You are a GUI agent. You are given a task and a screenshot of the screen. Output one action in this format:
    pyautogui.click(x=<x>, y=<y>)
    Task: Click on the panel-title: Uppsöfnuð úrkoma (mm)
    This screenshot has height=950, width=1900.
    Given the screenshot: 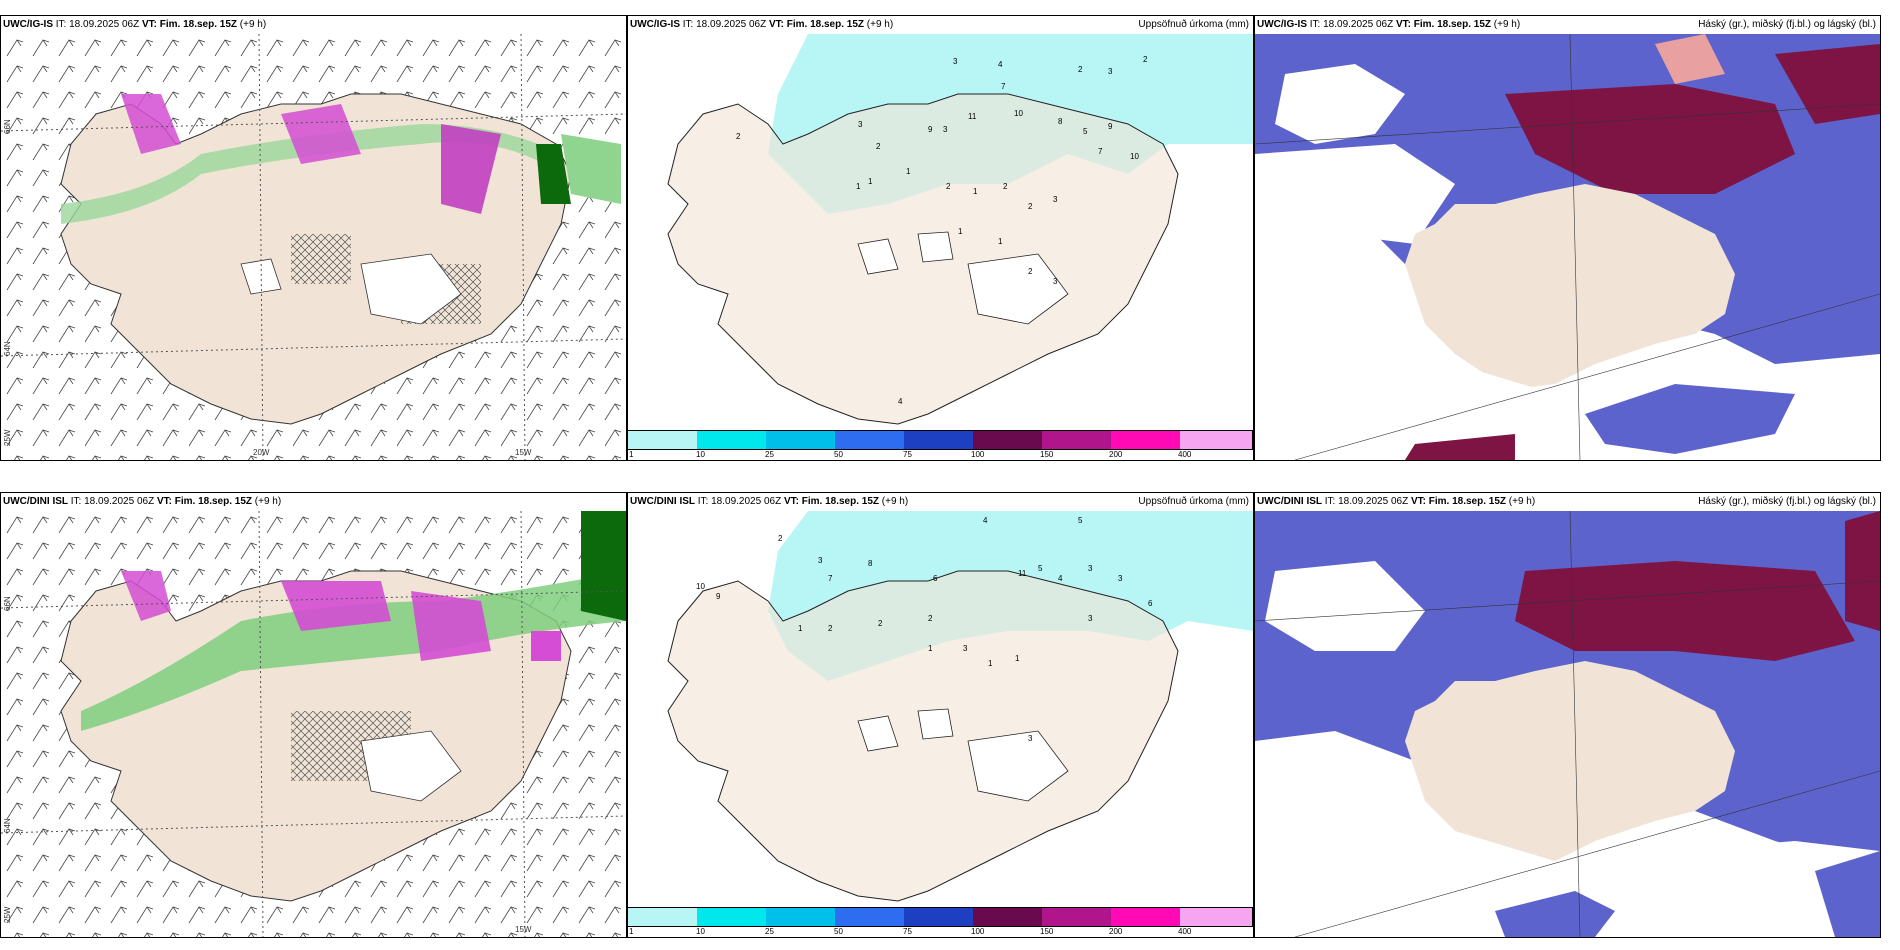 What is the action you would take?
    pyautogui.click(x=1193, y=501)
    